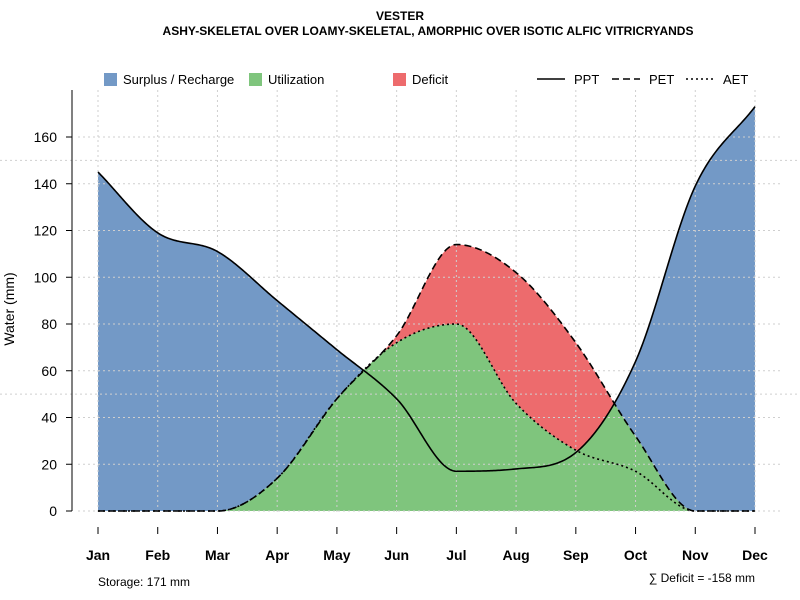 The height and width of the screenshot is (600, 800). What do you see at coordinates (515, 555) in the screenshot?
I see `x-tick-label: Aug` at bounding box center [515, 555].